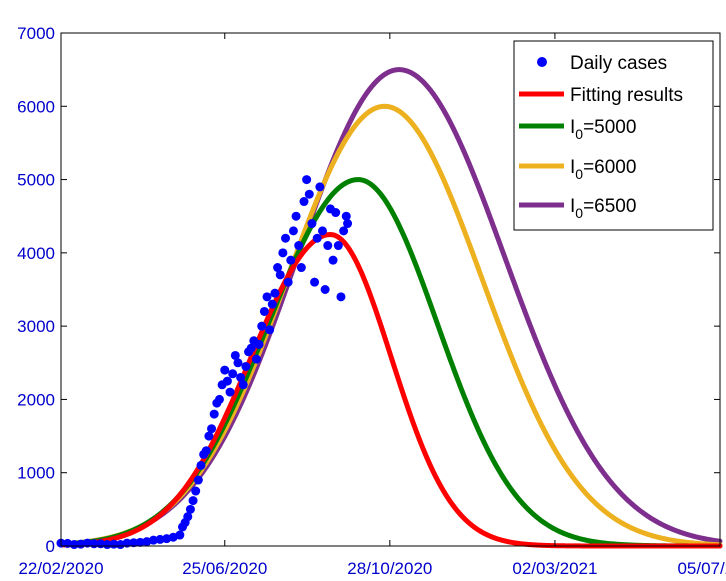 The height and width of the screenshot is (581, 726). What do you see at coordinates (36, 473) in the screenshot?
I see `y-tick-label: 1000` at bounding box center [36, 473].